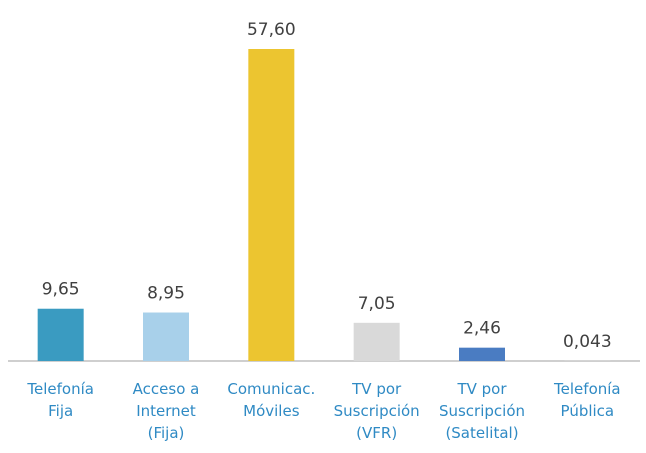 This screenshot has height=453, width=646. What do you see at coordinates (60, 400) in the screenshot?
I see `x-tick-label: Telefonía Fija` at bounding box center [60, 400].